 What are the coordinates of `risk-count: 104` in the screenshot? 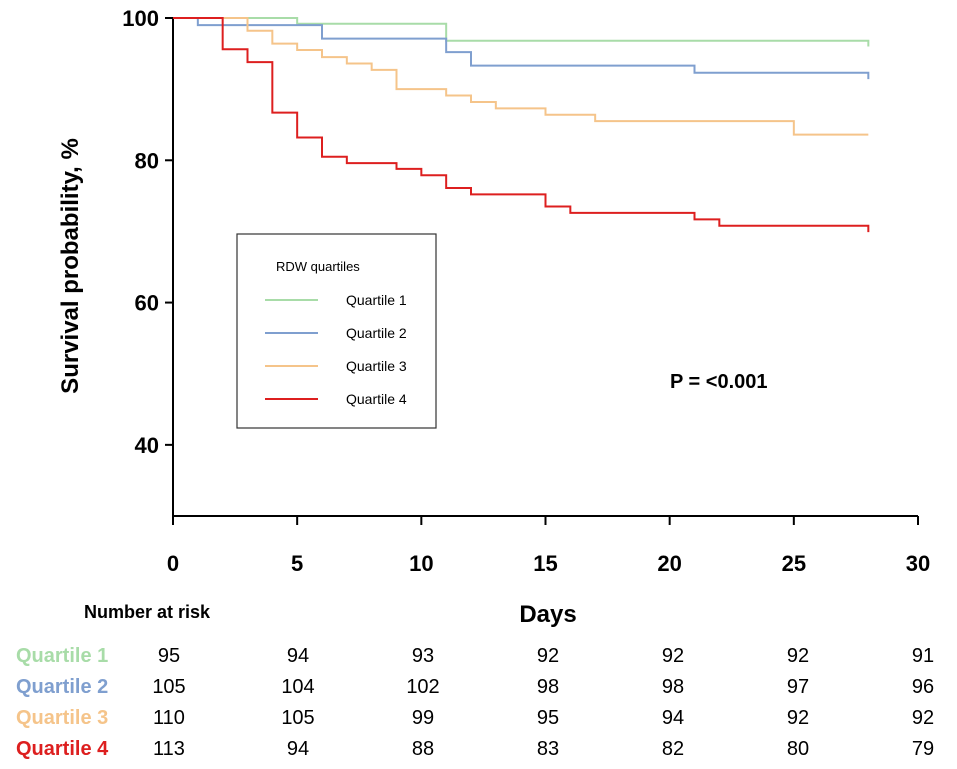 It's located at (297, 687).